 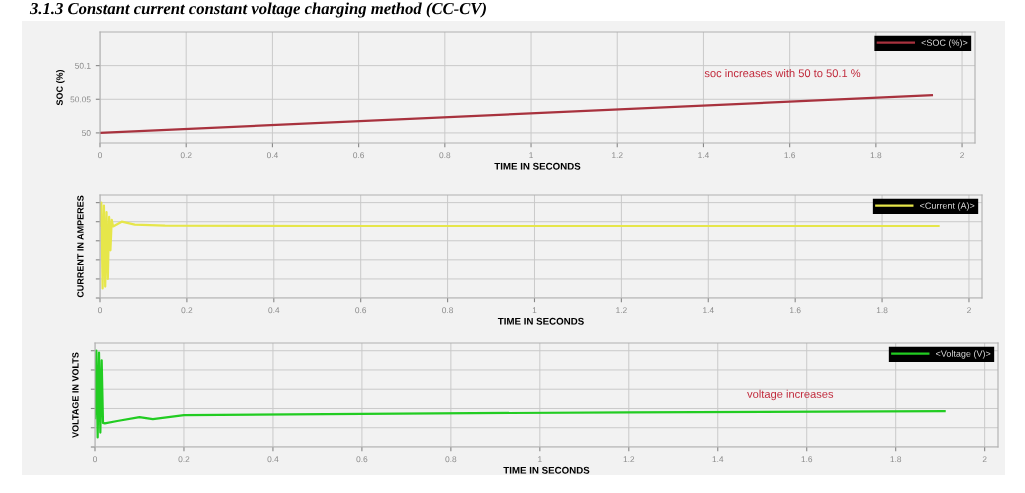 What do you see at coordinates (83, 65) in the screenshot?
I see `y-tick-label: 50.1` at bounding box center [83, 65].